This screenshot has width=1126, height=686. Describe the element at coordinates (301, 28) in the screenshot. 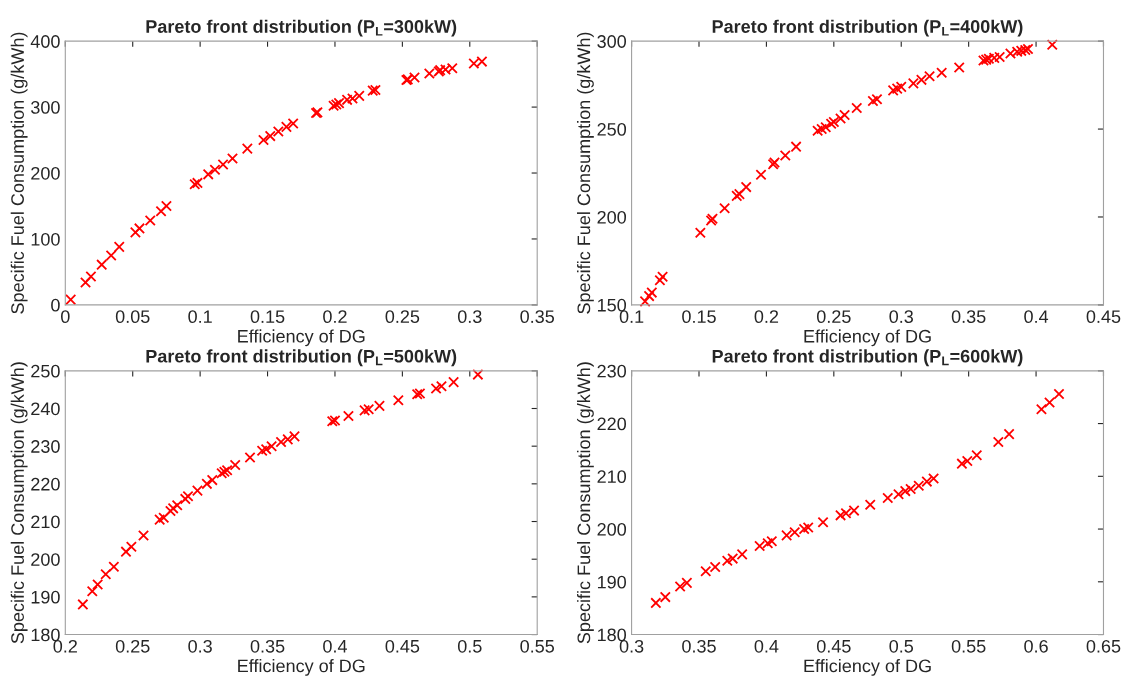

I see `chart-title: Pareto front distribution (P$_{L}$=300kW)` at that location.